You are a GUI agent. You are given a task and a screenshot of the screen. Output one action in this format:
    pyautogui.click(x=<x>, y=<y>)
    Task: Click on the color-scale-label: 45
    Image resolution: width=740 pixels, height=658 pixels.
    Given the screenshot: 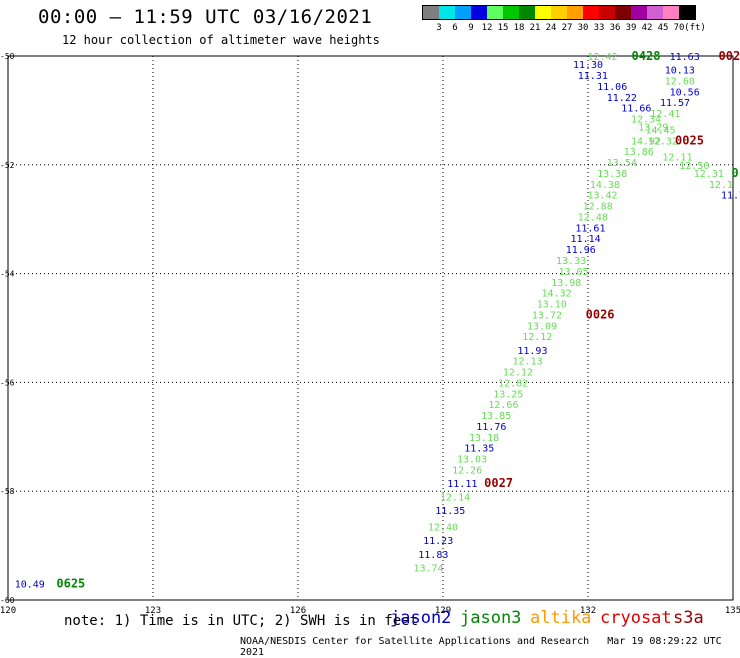 What is the action you would take?
    pyautogui.click(x=663, y=28)
    